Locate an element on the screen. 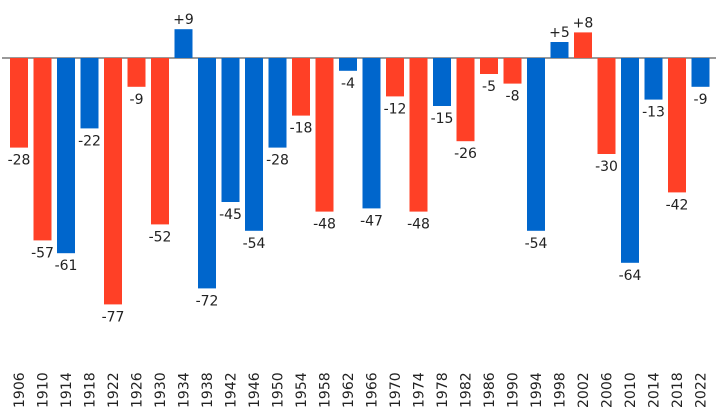 Image resolution: width=718 pixels, height=417 pixels. x-tick-1926: 1926 is located at coordinates (138, 390).